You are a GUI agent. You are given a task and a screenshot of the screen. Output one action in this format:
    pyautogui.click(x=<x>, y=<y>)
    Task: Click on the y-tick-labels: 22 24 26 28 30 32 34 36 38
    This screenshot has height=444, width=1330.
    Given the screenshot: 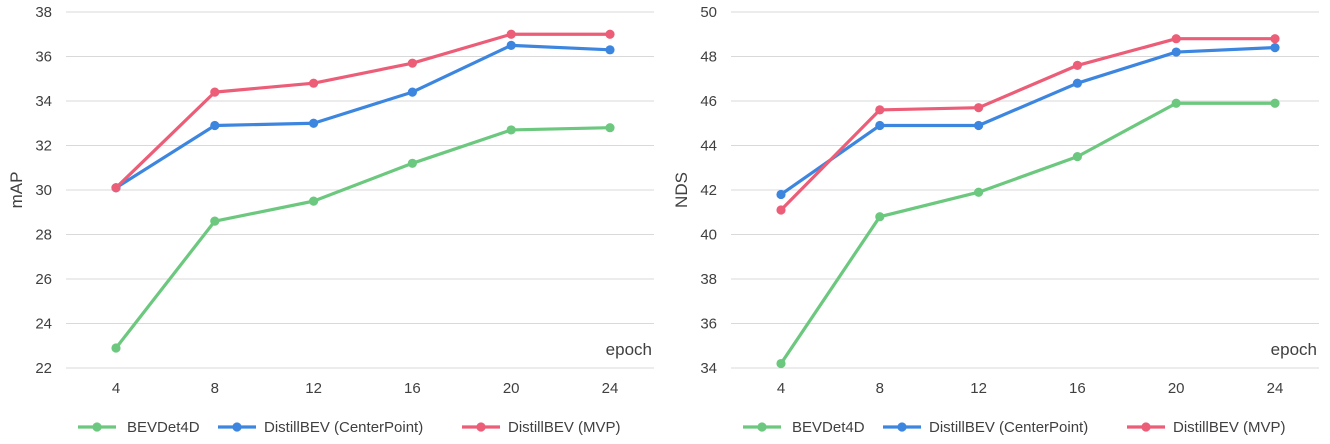 What is the action you would take?
    pyautogui.click(x=43, y=190)
    